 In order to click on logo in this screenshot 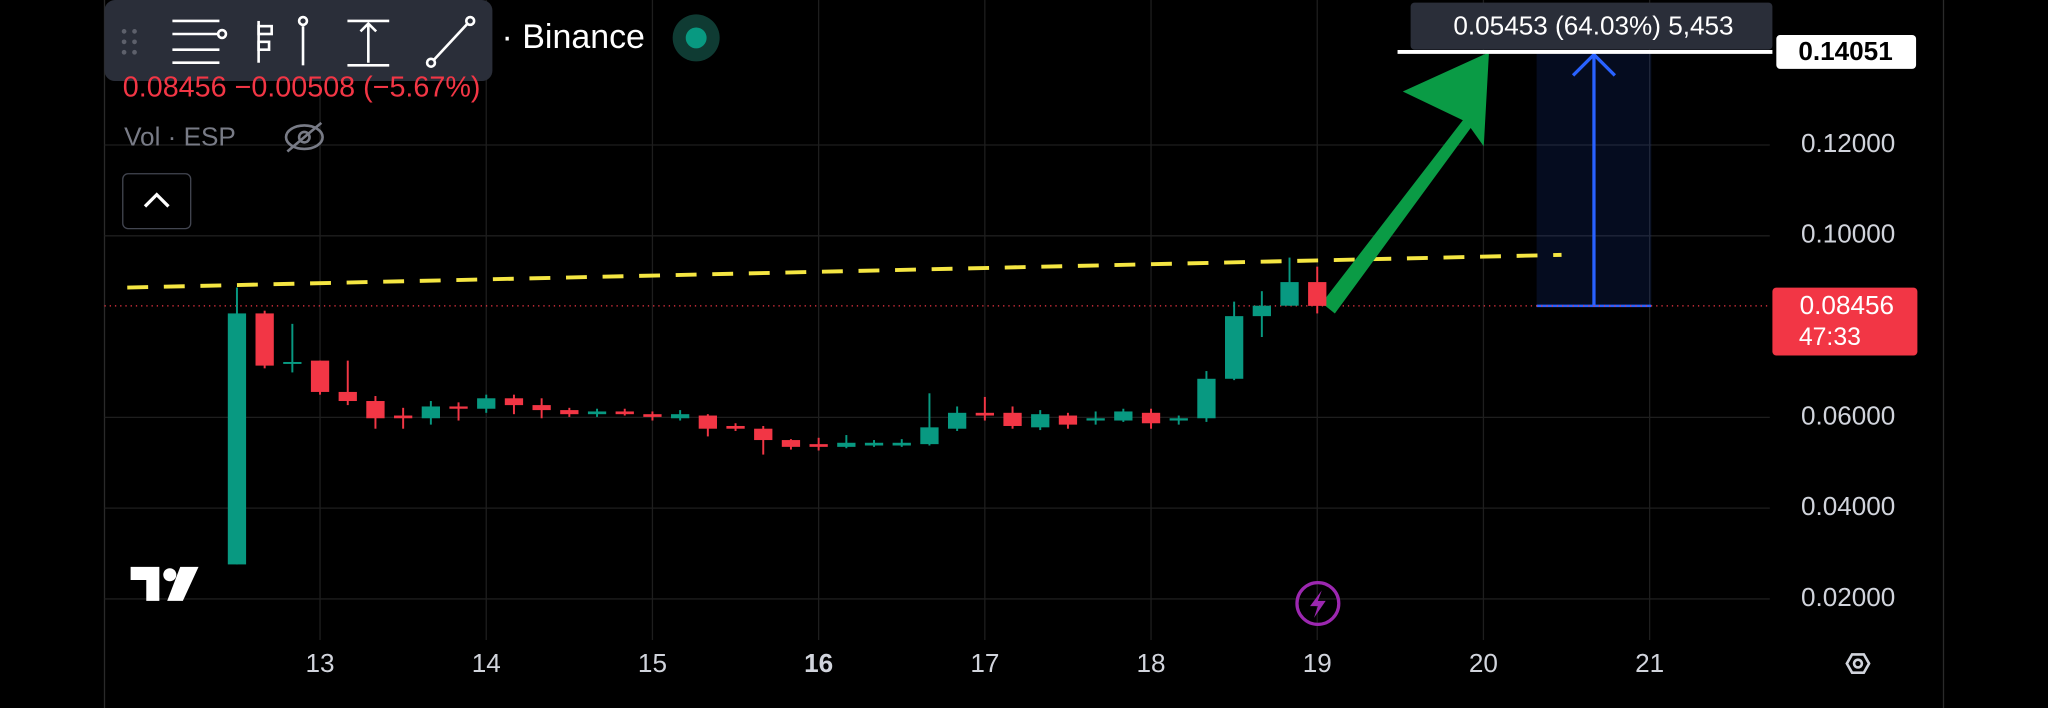, I will do `click(164, 583)`.